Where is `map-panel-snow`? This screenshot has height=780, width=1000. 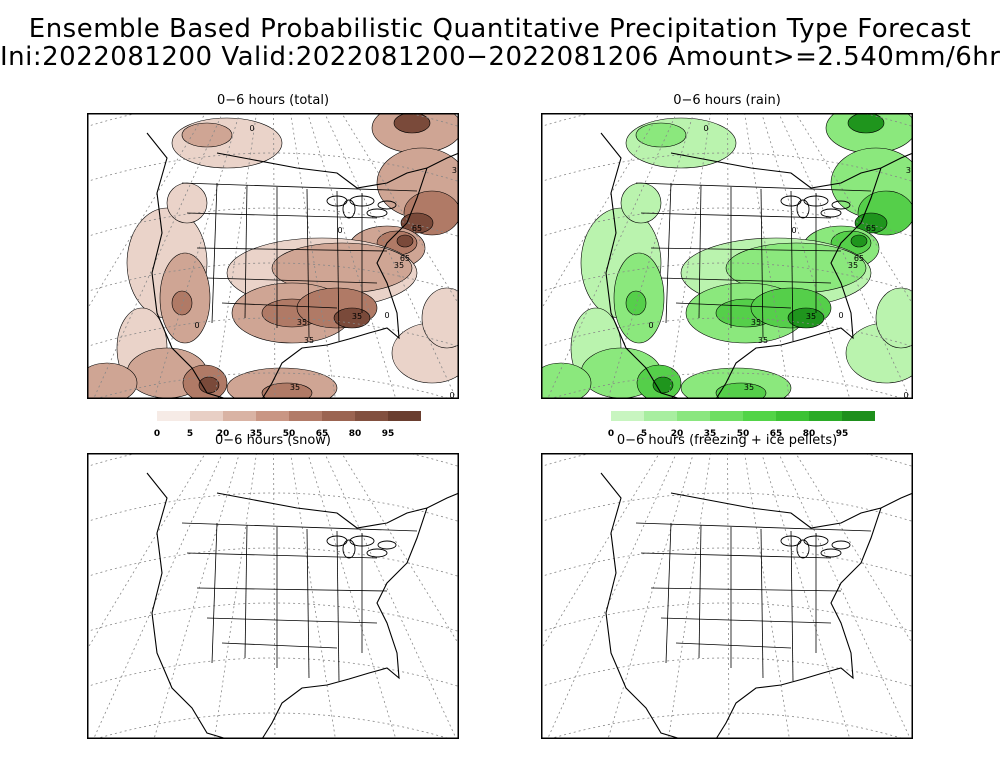
map-panel-snow is located at coordinates (273, 596).